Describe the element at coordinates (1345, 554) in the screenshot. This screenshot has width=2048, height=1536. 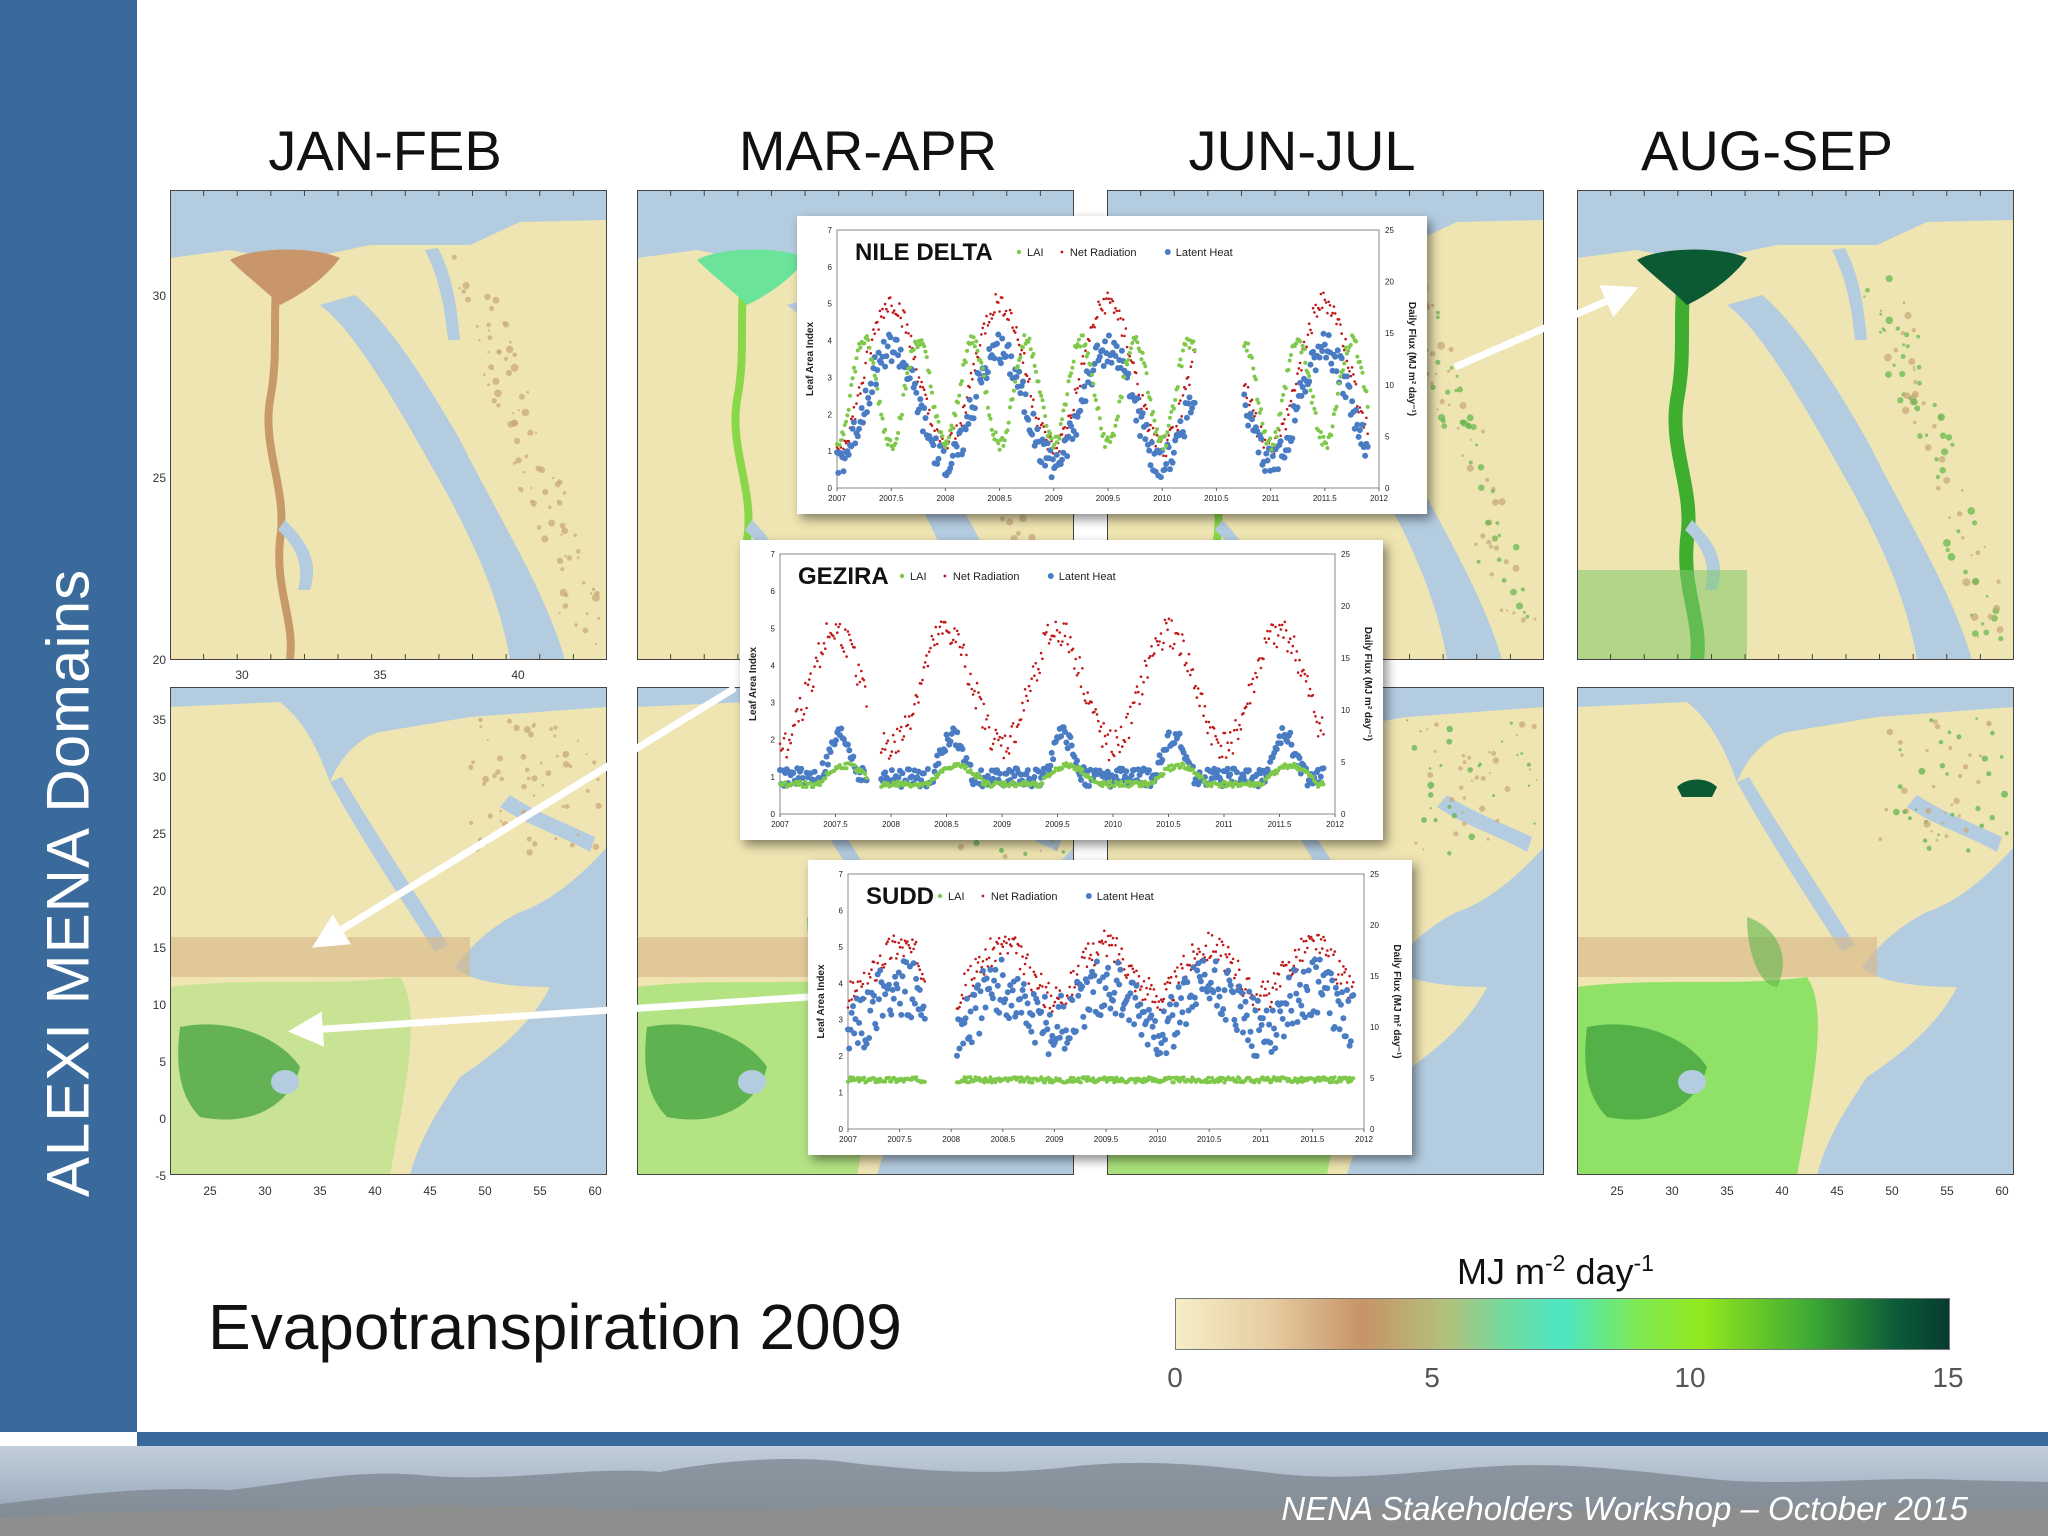
I see `y-right-tick-label: 25` at that location.